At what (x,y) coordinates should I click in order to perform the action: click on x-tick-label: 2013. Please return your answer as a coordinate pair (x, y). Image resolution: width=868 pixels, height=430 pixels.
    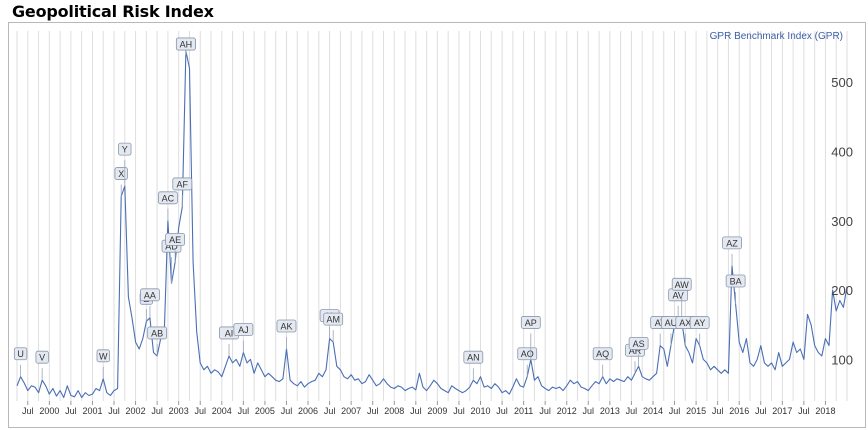
    Looking at the image, I should click on (610, 411).